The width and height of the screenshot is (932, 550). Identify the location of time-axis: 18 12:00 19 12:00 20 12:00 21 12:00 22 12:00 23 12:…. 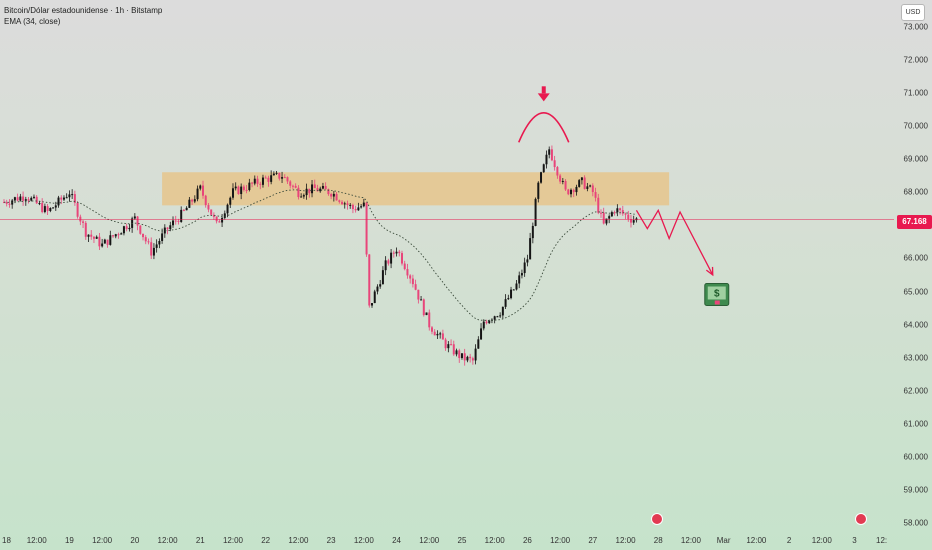
(447, 540).